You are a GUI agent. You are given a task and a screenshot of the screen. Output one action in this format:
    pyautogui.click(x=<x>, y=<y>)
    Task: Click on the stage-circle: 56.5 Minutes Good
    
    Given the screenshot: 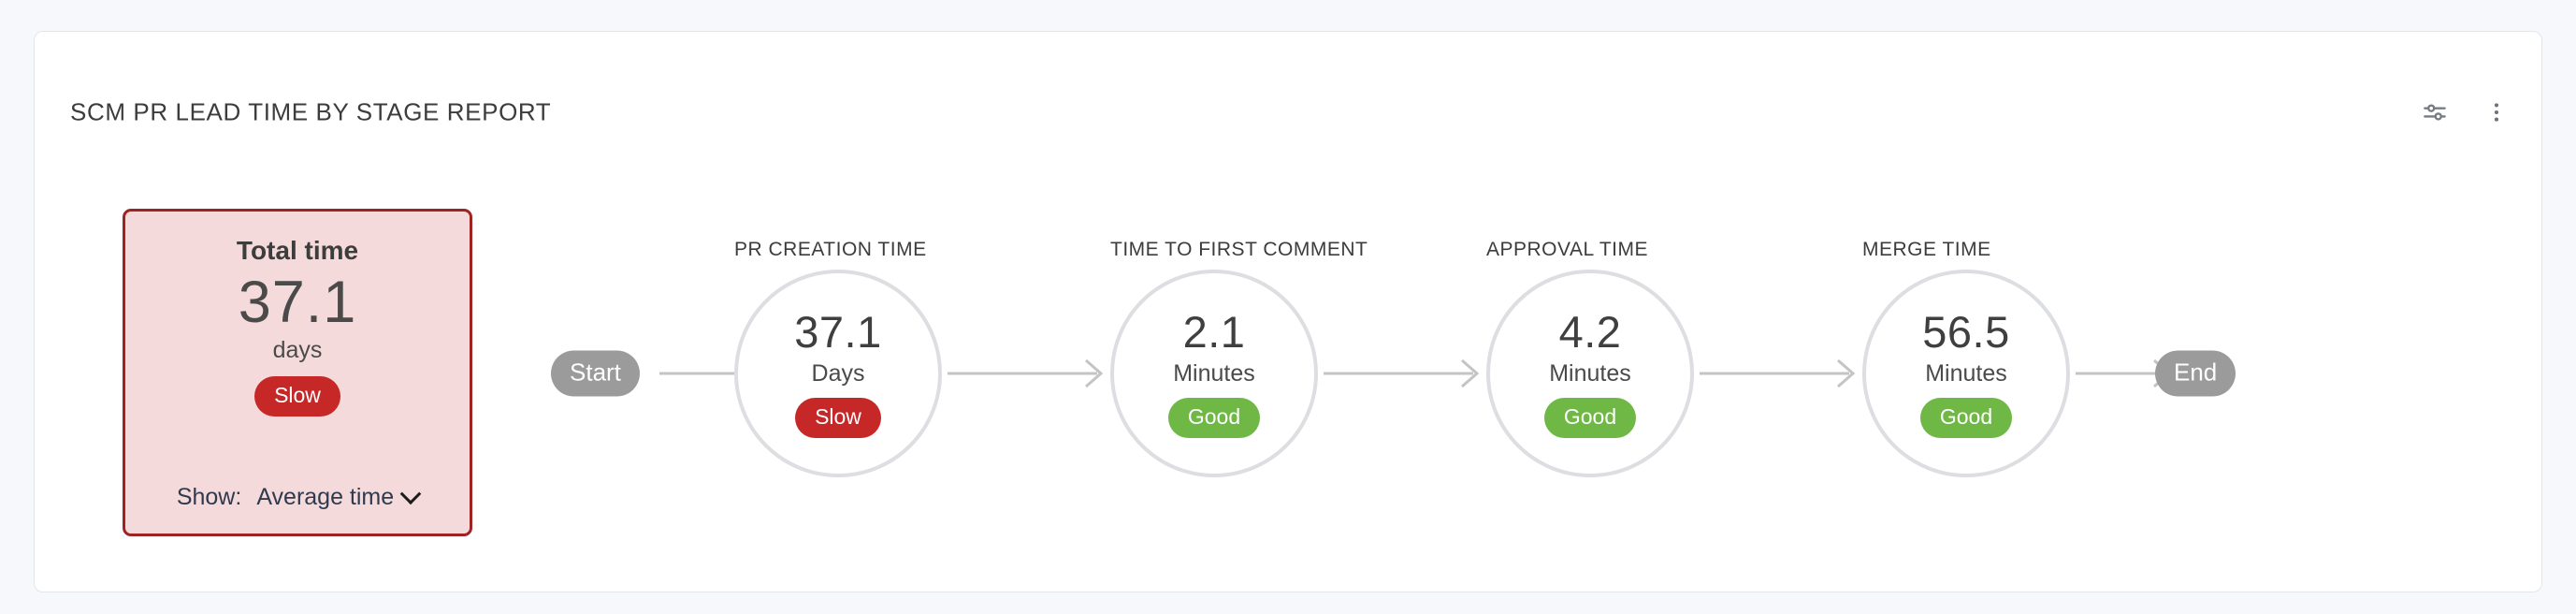 What is the action you would take?
    pyautogui.click(x=1966, y=374)
    